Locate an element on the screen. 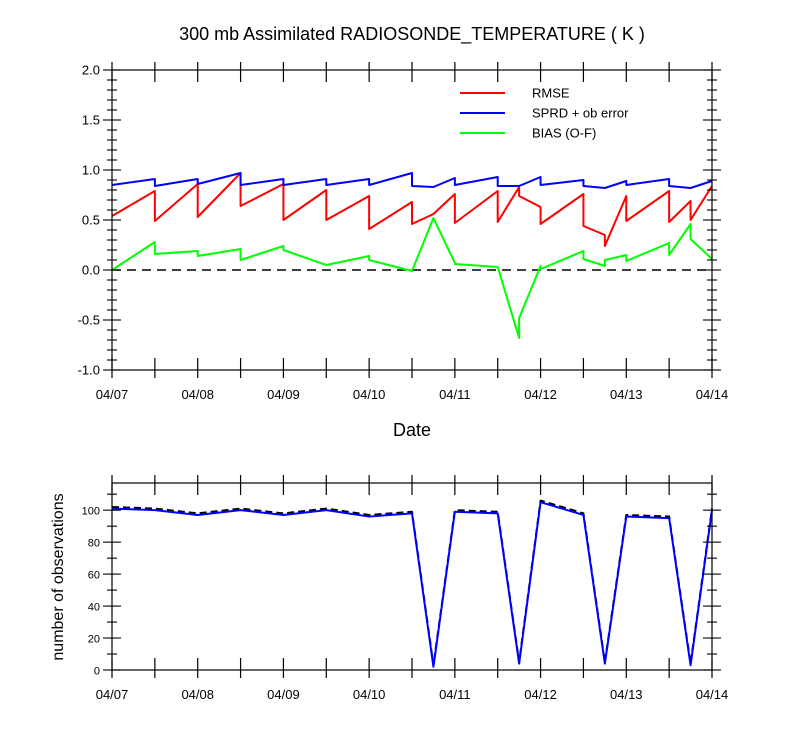 The height and width of the screenshot is (750, 800). x-axis-label: Date is located at coordinates (412, 430).